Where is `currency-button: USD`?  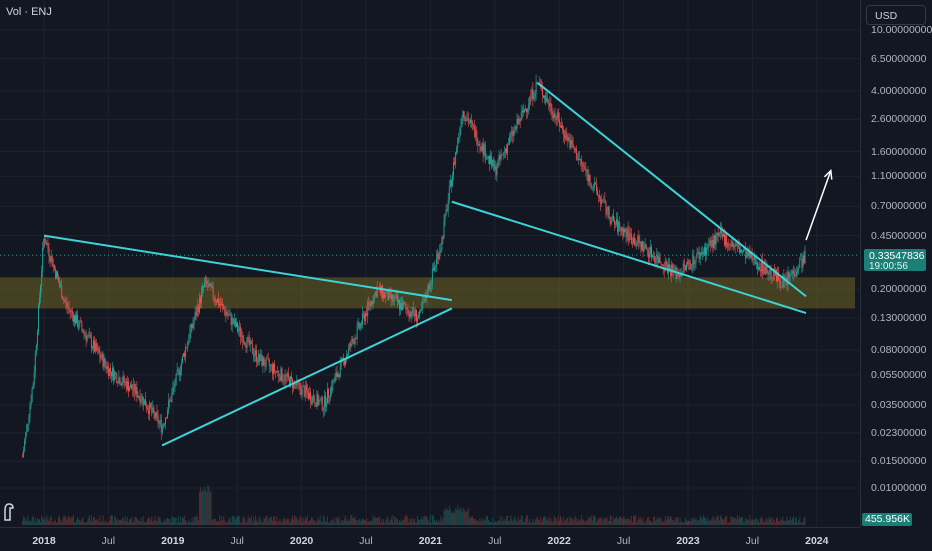 currency-button: USD is located at coordinates (896, 15).